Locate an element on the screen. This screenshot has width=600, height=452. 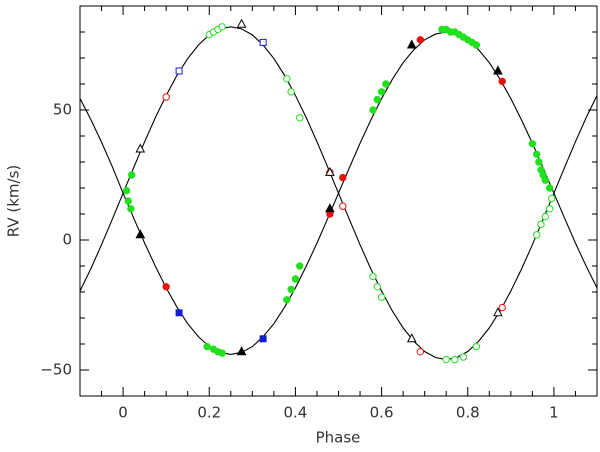
y-tick-label: 50 is located at coordinates (62, 110).